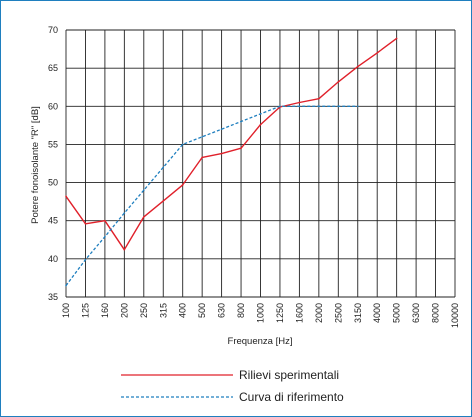 The height and width of the screenshot is (417, 472). Describe the element at coordinates (241, 310) in the screenshot. I see `x-tick-label: 800` at that location.